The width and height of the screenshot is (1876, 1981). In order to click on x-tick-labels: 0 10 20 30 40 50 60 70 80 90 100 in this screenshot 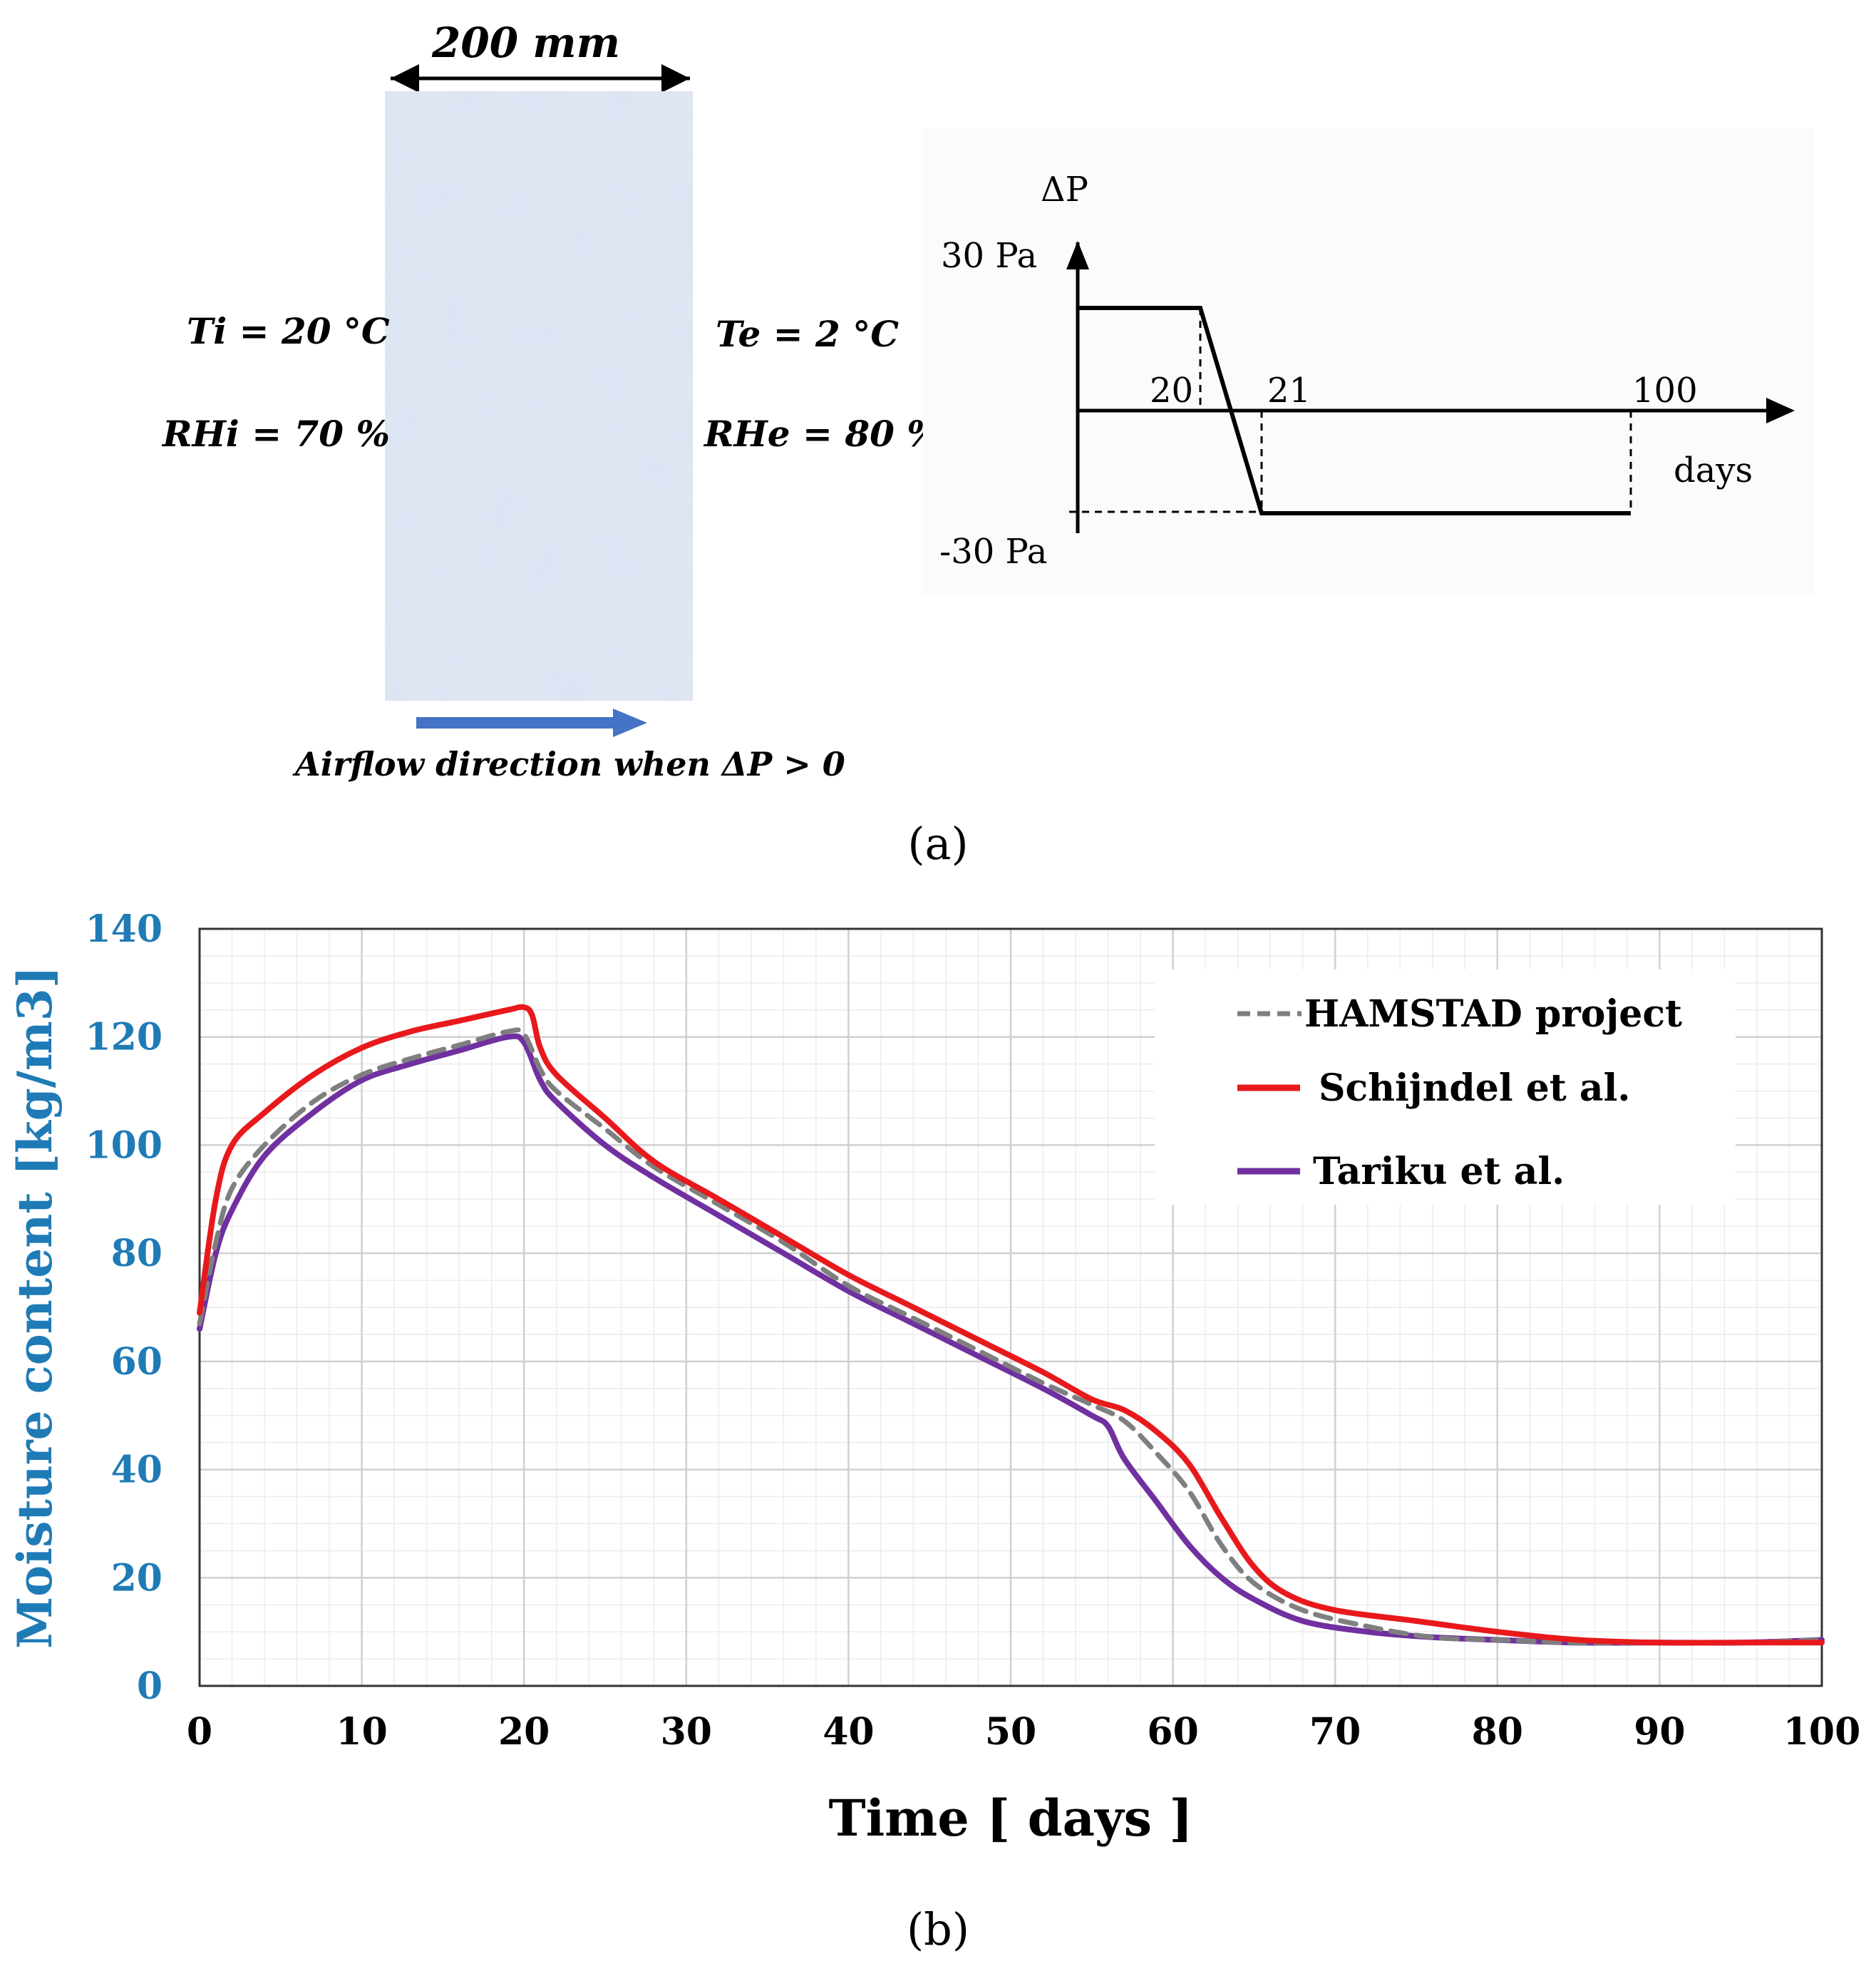, I will do `click(1023, 1732)`.